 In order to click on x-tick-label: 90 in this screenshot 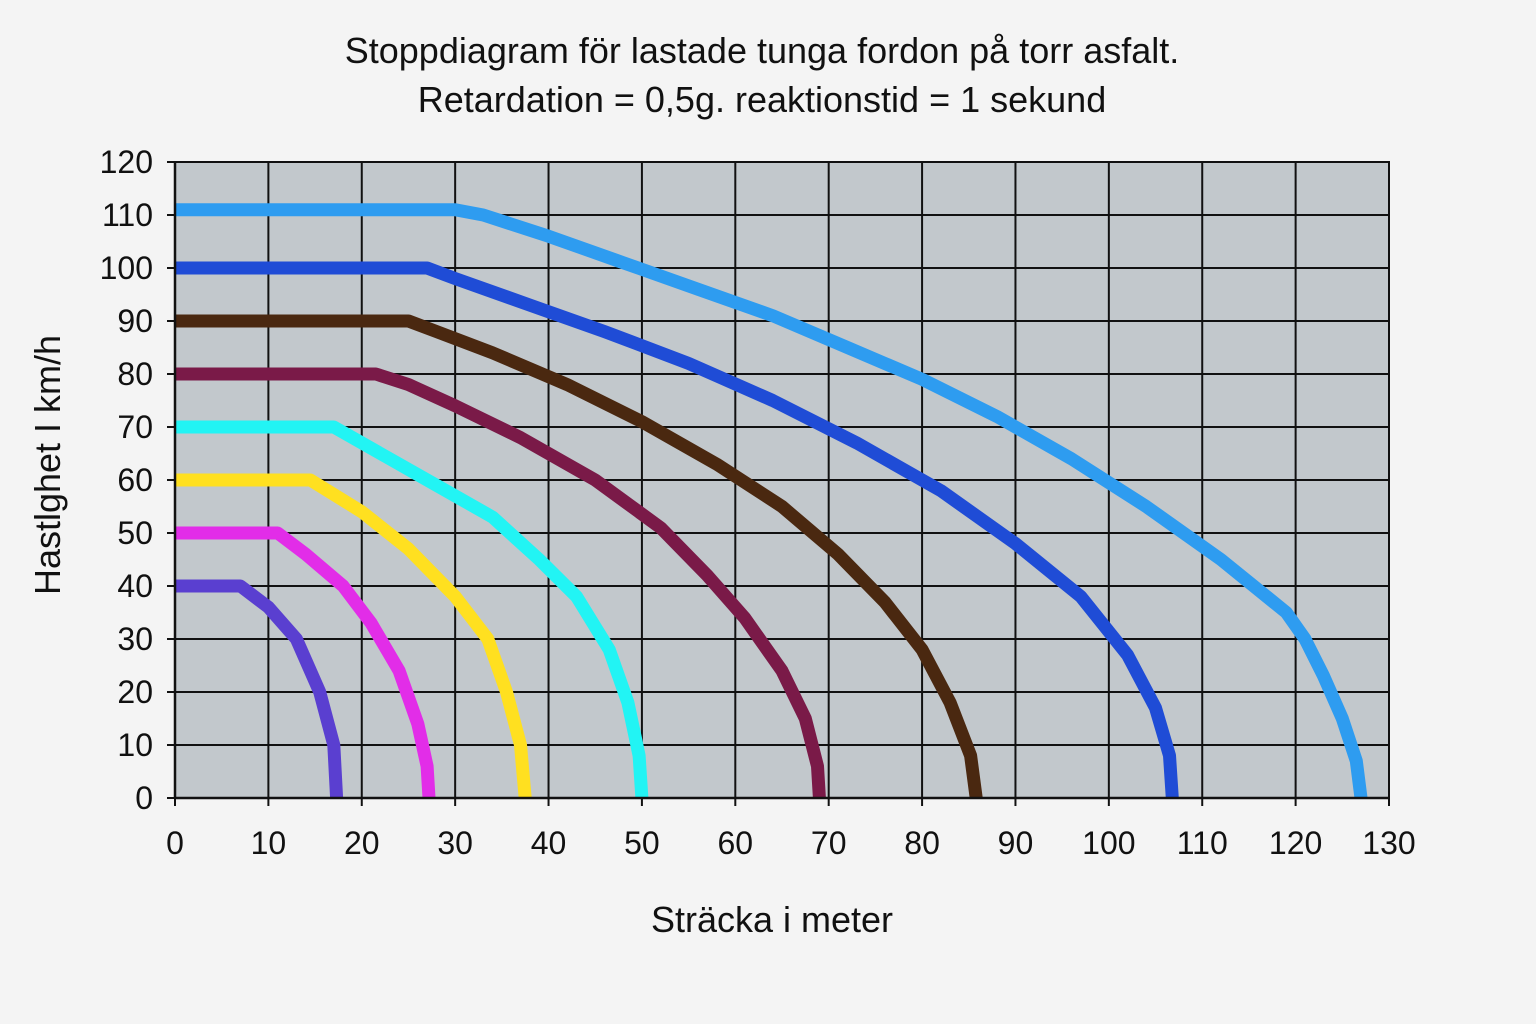, I will do `click(1016, 843)`.